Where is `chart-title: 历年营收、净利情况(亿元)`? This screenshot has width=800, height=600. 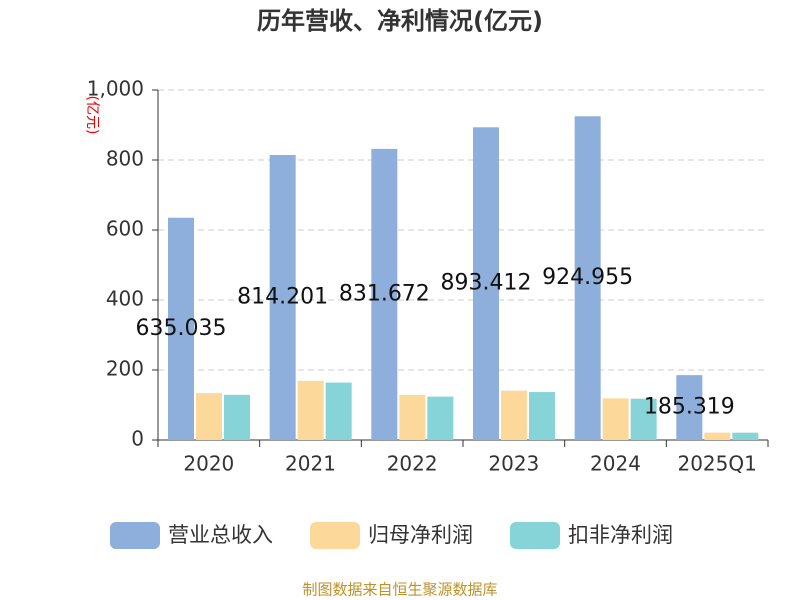 chart-title: 历年营收、净利情况(亿元) is located at coordinates (400, 21).